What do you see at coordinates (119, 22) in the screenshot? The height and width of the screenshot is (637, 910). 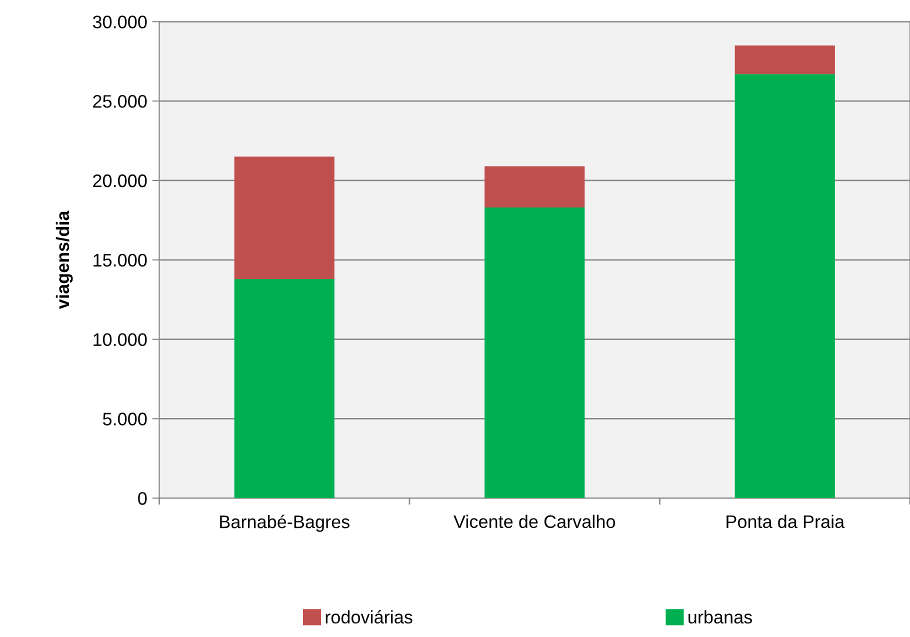 I see `y-tick-label: 30.000` at bounding box center [119, 22].